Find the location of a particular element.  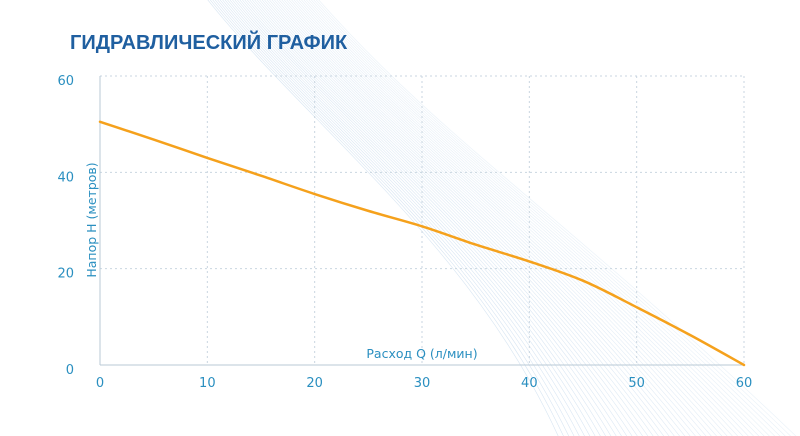

y-tick-label: 0 is located at coordinates (70, 370).